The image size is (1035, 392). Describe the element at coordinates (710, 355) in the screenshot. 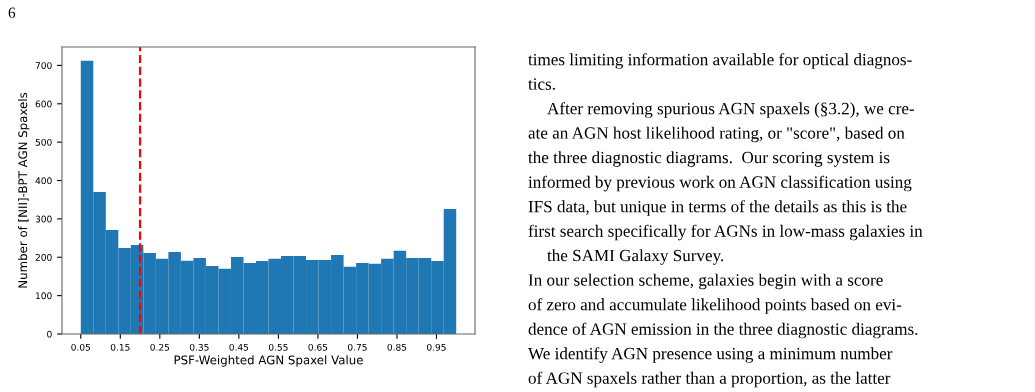

I see `text: We identify AGN presence using a minimum number` at that location.